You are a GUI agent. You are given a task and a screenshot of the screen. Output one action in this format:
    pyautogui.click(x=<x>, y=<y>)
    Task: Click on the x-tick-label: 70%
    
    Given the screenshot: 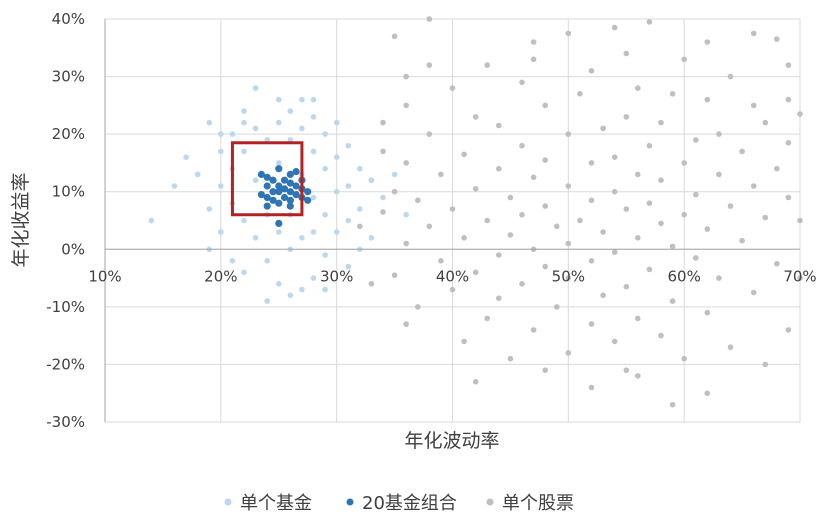 What is the action you would take?
    pyautogui.click(x=799, y=276)
    